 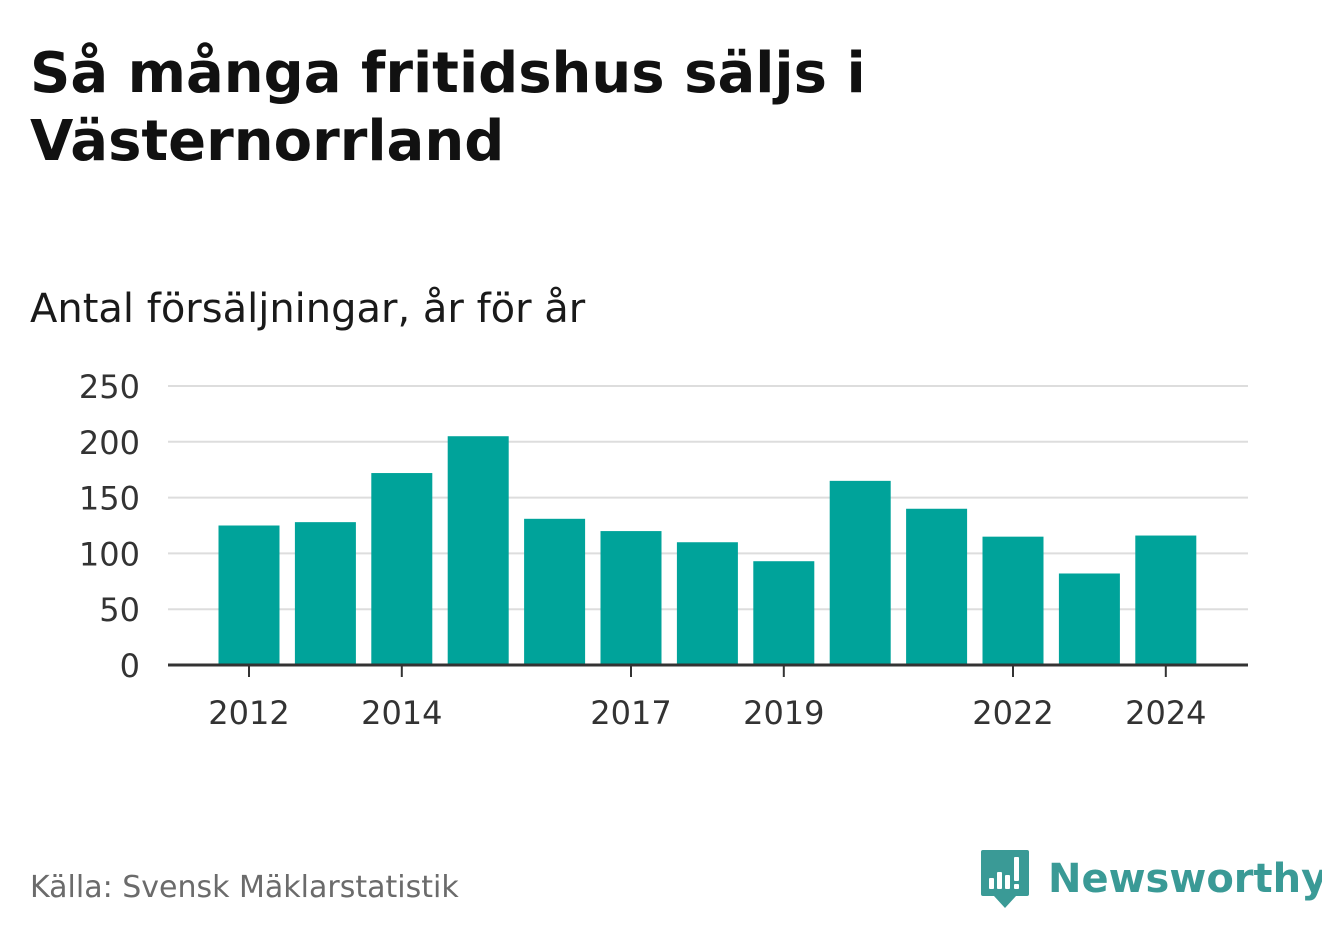 What do you see at coordinates (109, 554) in the screenshot?
I see `y-tick-label-100: 100` at bounding box center [109, 554].